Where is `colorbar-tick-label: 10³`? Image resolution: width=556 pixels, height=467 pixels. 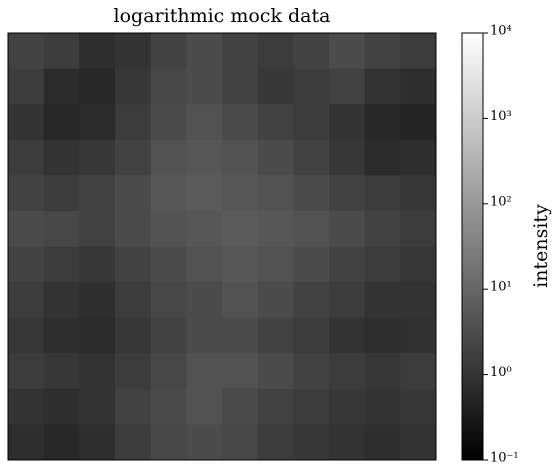 colorbar-tick-label: 10³ is located at coordinates (501, 116).